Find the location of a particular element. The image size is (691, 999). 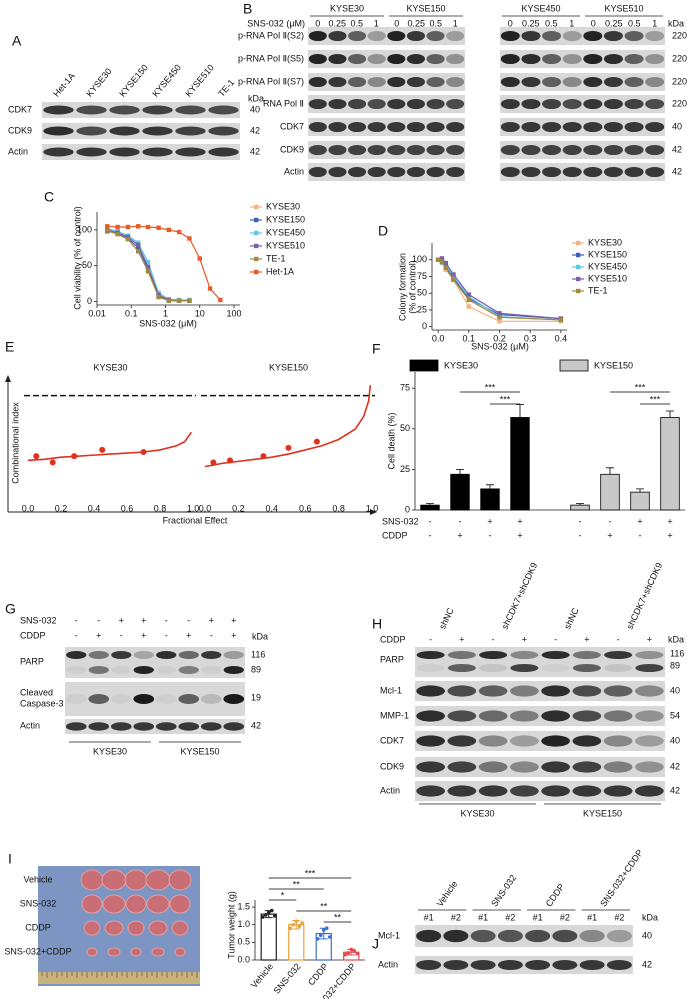

kda-label: 54 is located at coordinates (675, 715).